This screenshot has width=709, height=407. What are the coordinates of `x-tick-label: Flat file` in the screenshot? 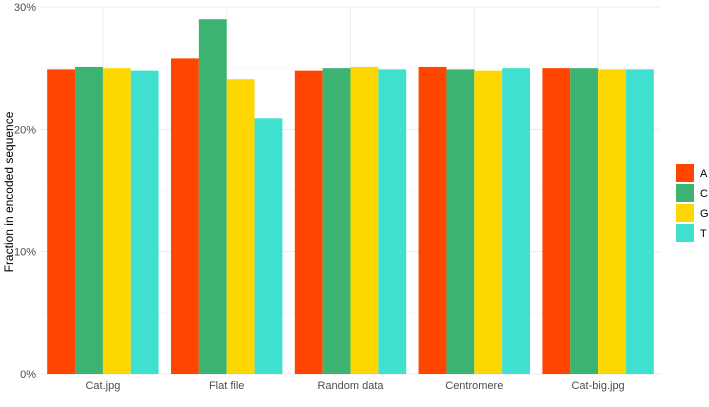 It's located at (226, 386).